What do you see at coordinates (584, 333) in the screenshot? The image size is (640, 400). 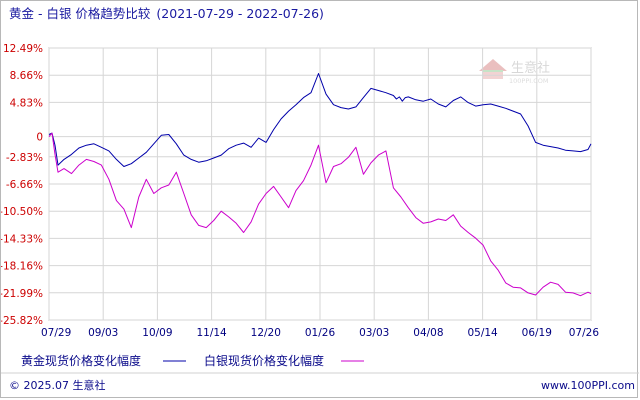 I see `x-tick-label: 07/26` at bounding box center [584, 333].